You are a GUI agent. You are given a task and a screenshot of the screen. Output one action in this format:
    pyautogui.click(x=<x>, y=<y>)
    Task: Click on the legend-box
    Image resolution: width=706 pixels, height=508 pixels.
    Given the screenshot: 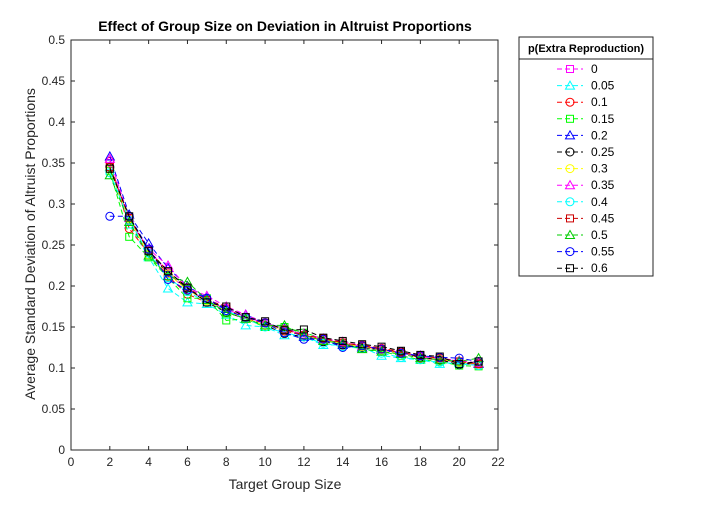 What is the action you would take?
    pyautogui.click(x=586, y=167)
    